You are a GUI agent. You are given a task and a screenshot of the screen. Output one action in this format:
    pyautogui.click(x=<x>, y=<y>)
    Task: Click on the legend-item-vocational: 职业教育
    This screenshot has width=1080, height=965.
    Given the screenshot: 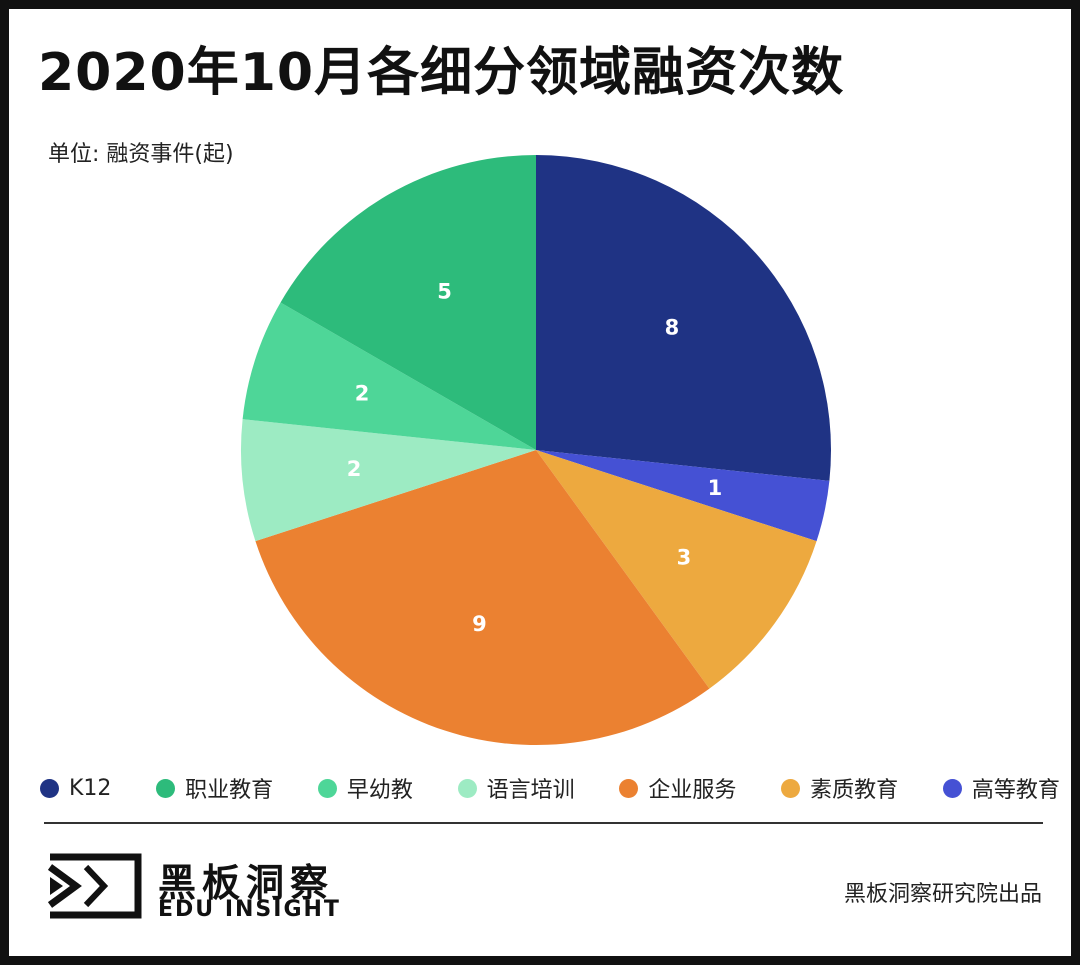 What is the action you would take?
    pyautogui.click(x=214, y=788)
    